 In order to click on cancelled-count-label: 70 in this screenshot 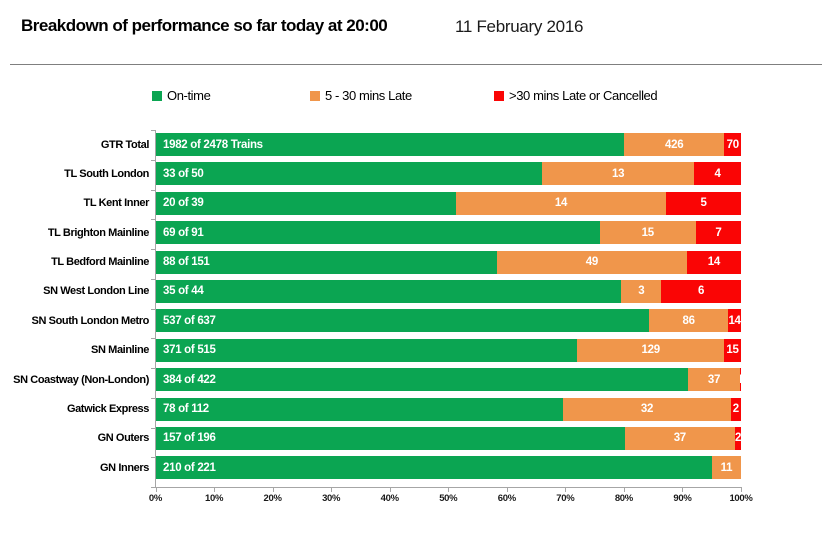, I will do `click(733, 144)`.